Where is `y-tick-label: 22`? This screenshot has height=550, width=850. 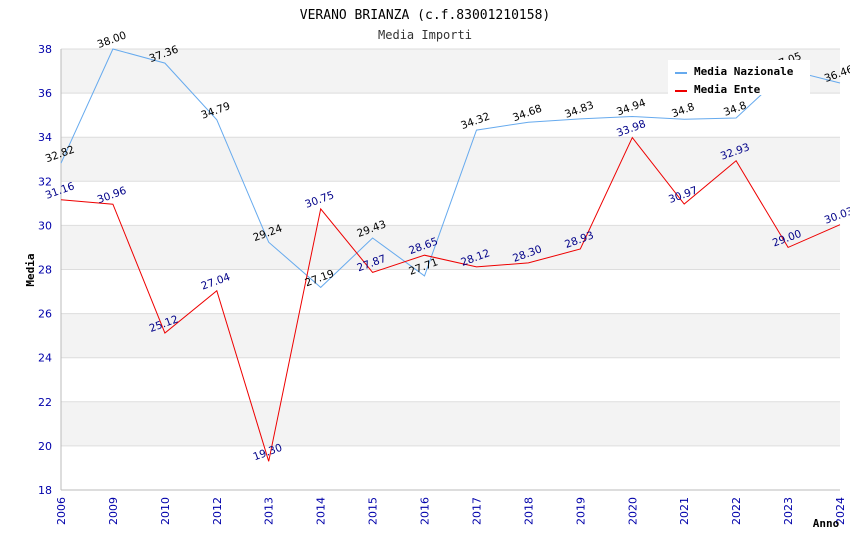
y-tick-label: 22 is located at coordinates (45, 402).